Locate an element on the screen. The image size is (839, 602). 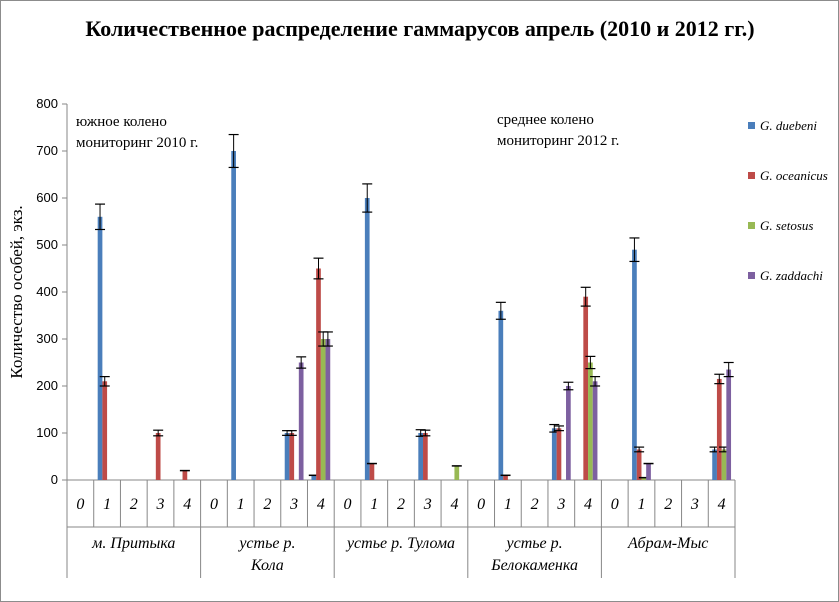
y-tick-label: 300 is located at coordinates (47, 338).